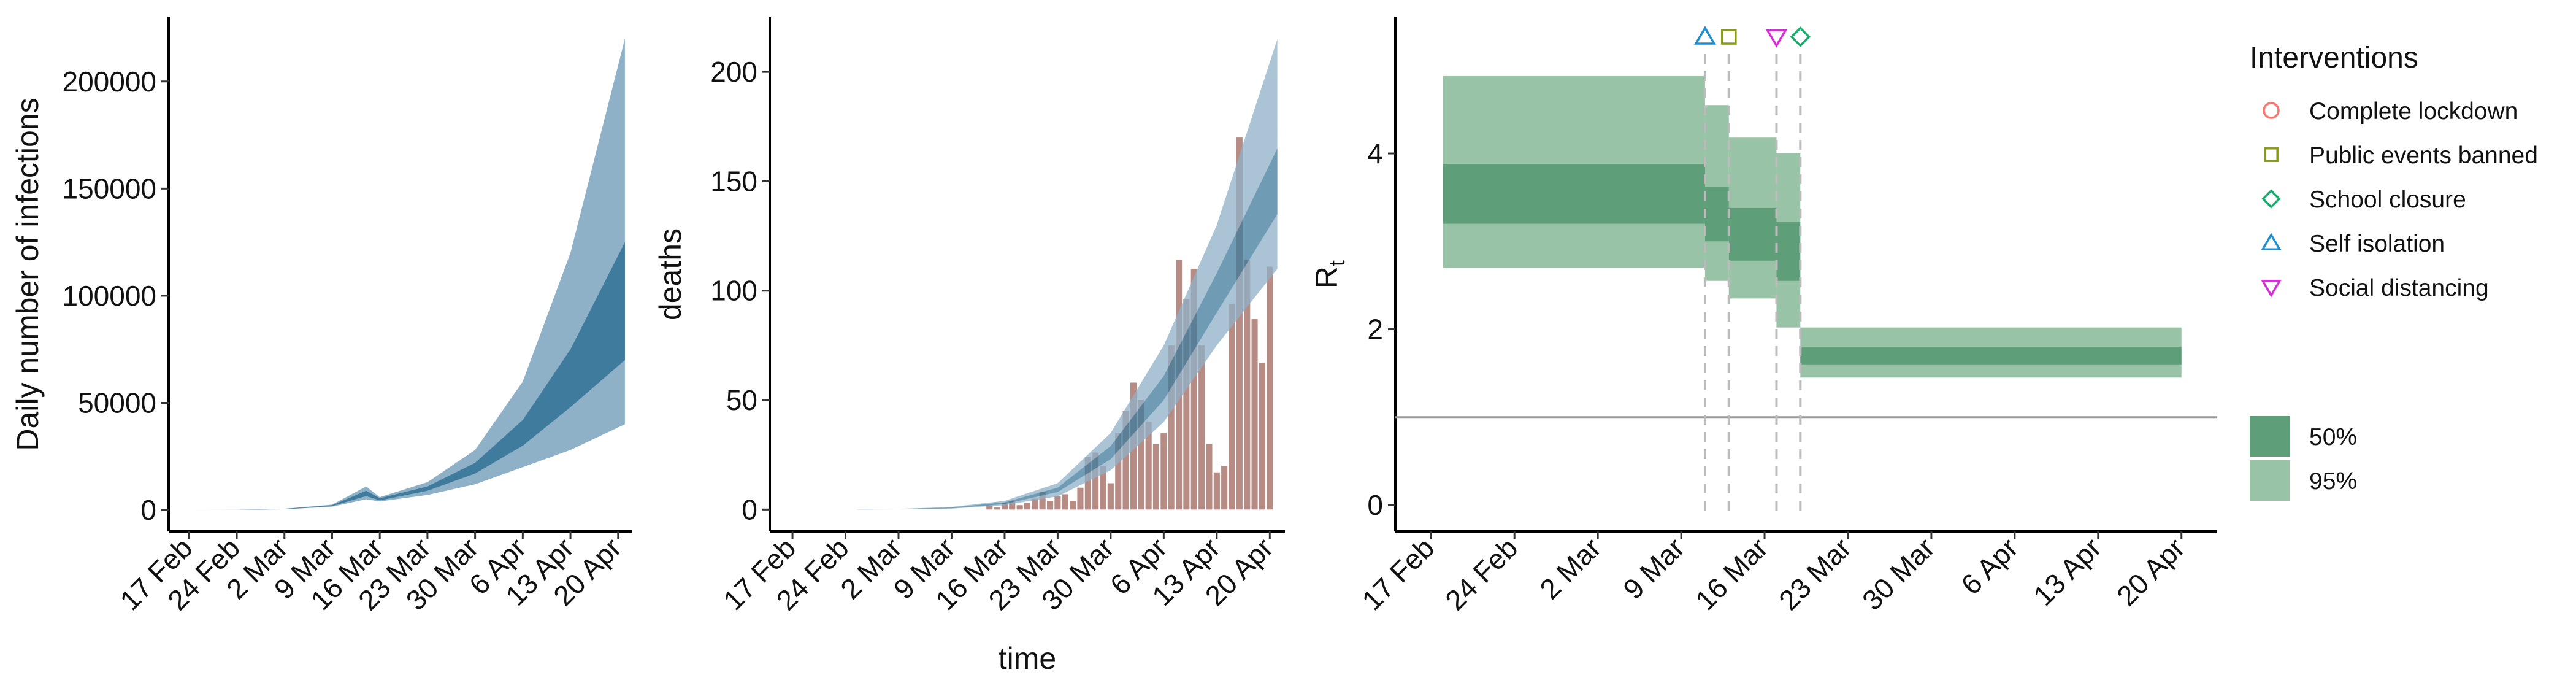  Describe the element at coordinates (110, 82) in the screenshot. I see `y-tick-label: 200000` at that location.